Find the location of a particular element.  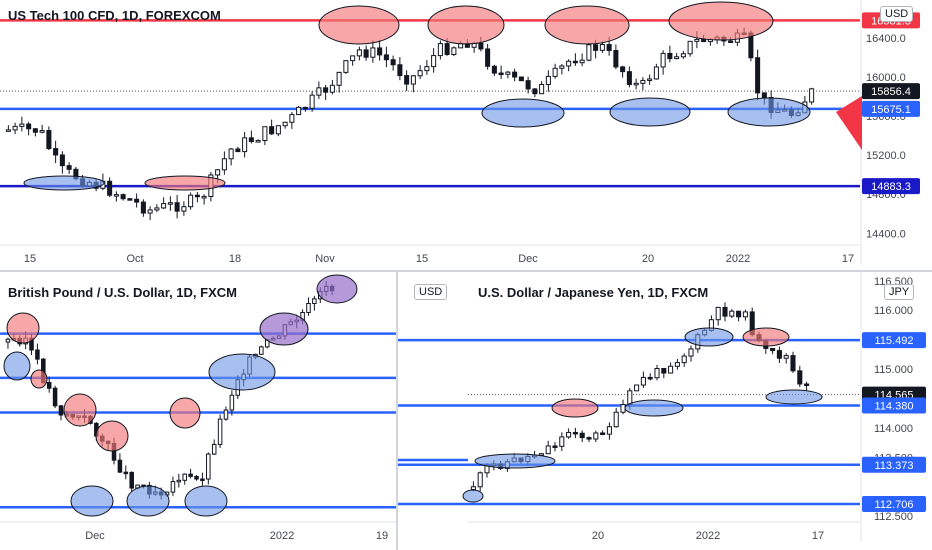

last-price-label: 15856.4 is located at coordinates (891, 92).